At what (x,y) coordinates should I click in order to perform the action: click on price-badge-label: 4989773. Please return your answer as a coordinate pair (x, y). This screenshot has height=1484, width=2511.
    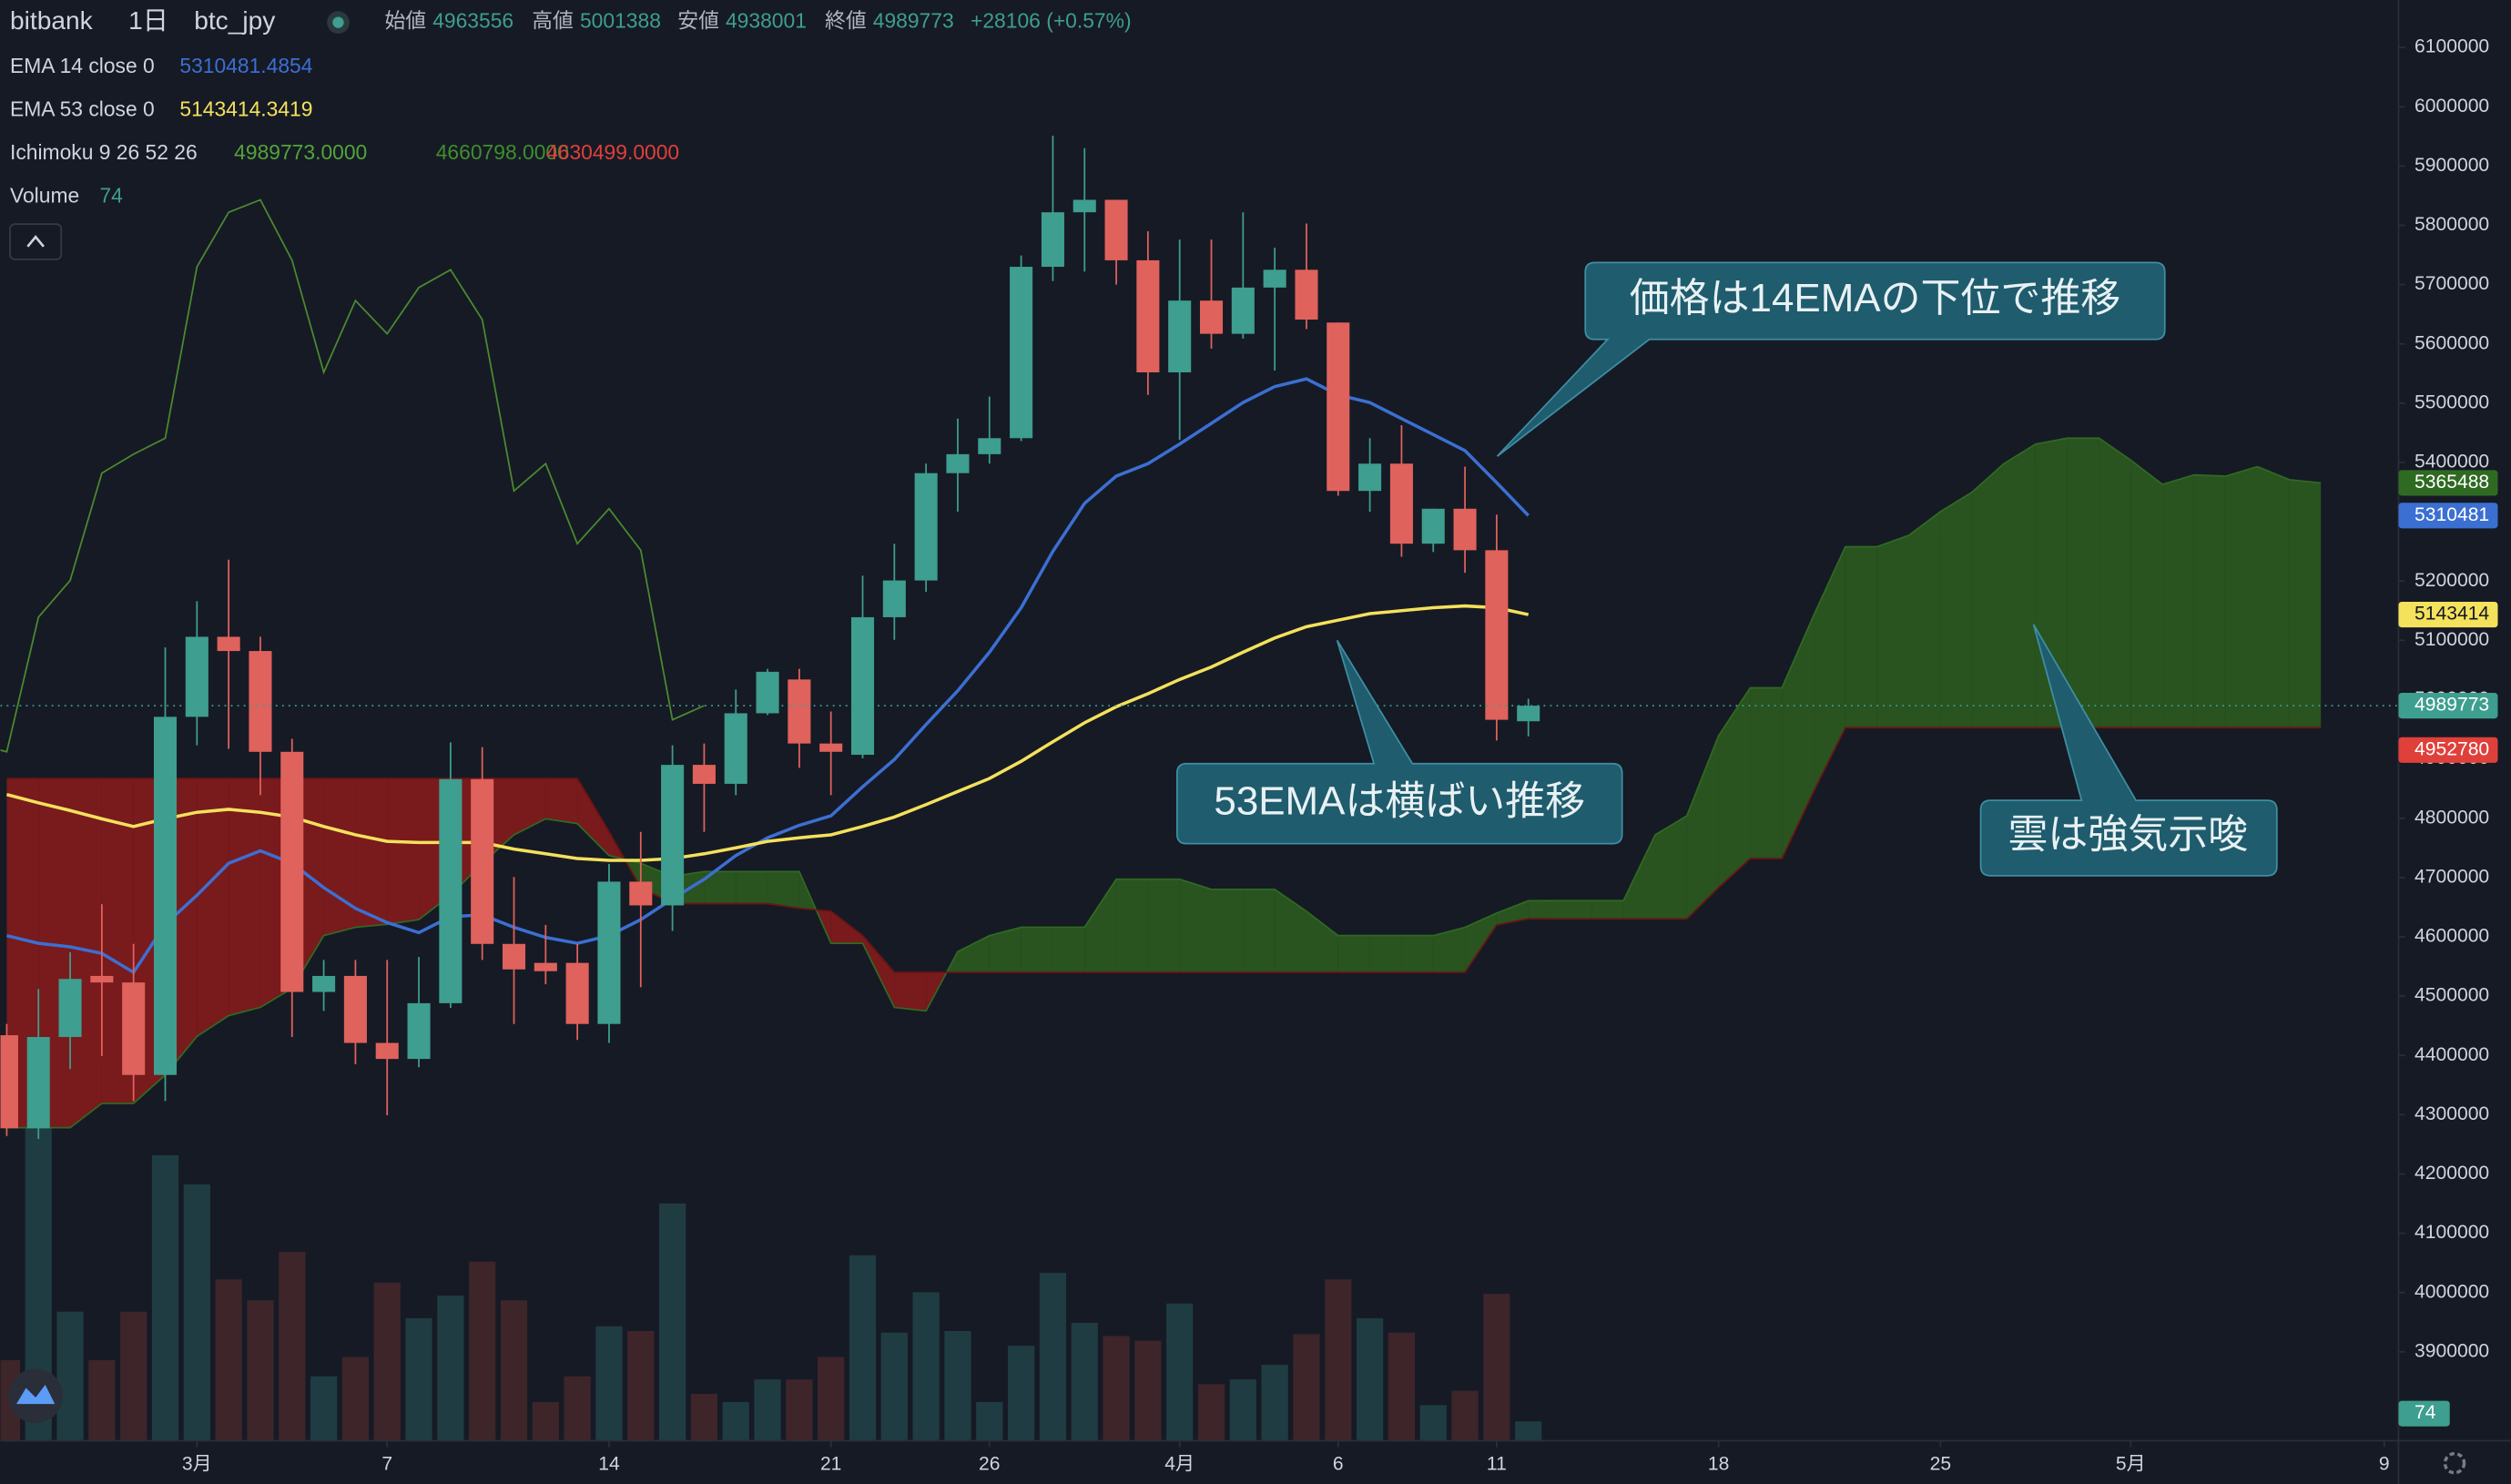
    Looking at the image, I should click on (2451, 705).